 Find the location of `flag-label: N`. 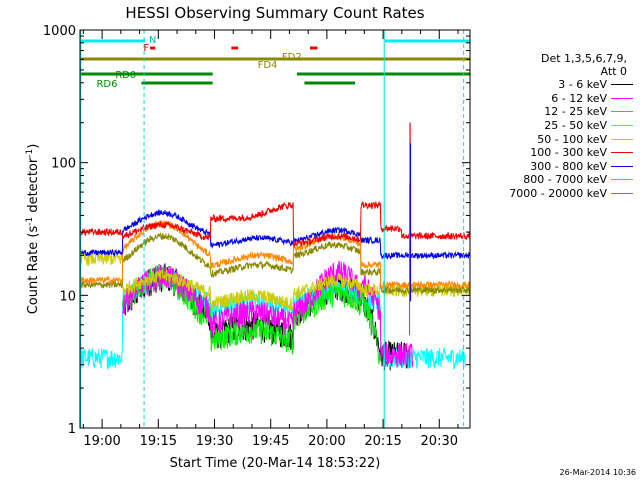

flag-label: N is located at coordinates (152, 40).